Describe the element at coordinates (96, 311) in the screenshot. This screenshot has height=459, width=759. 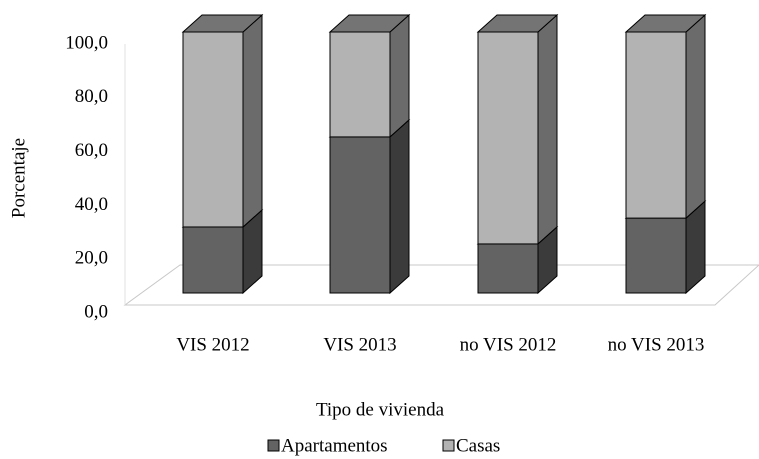
I see `y-tick-label: 0,0` at that location.